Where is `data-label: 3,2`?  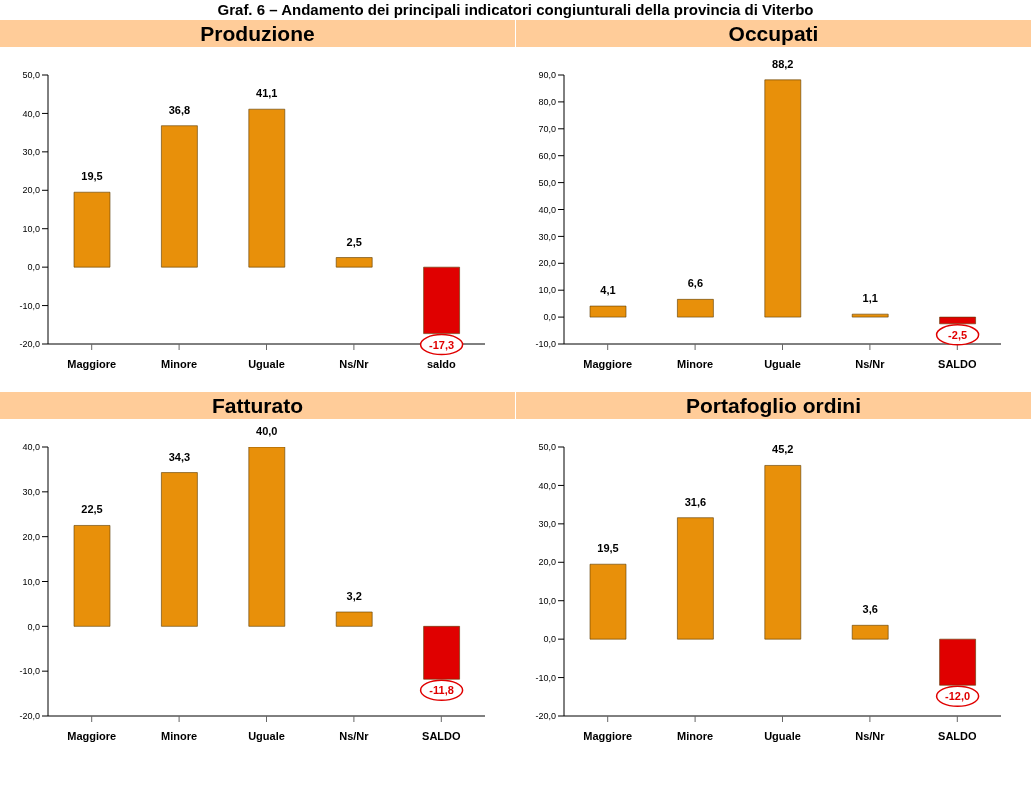 data-label: 3,2 is located at coordinates (354, 595).